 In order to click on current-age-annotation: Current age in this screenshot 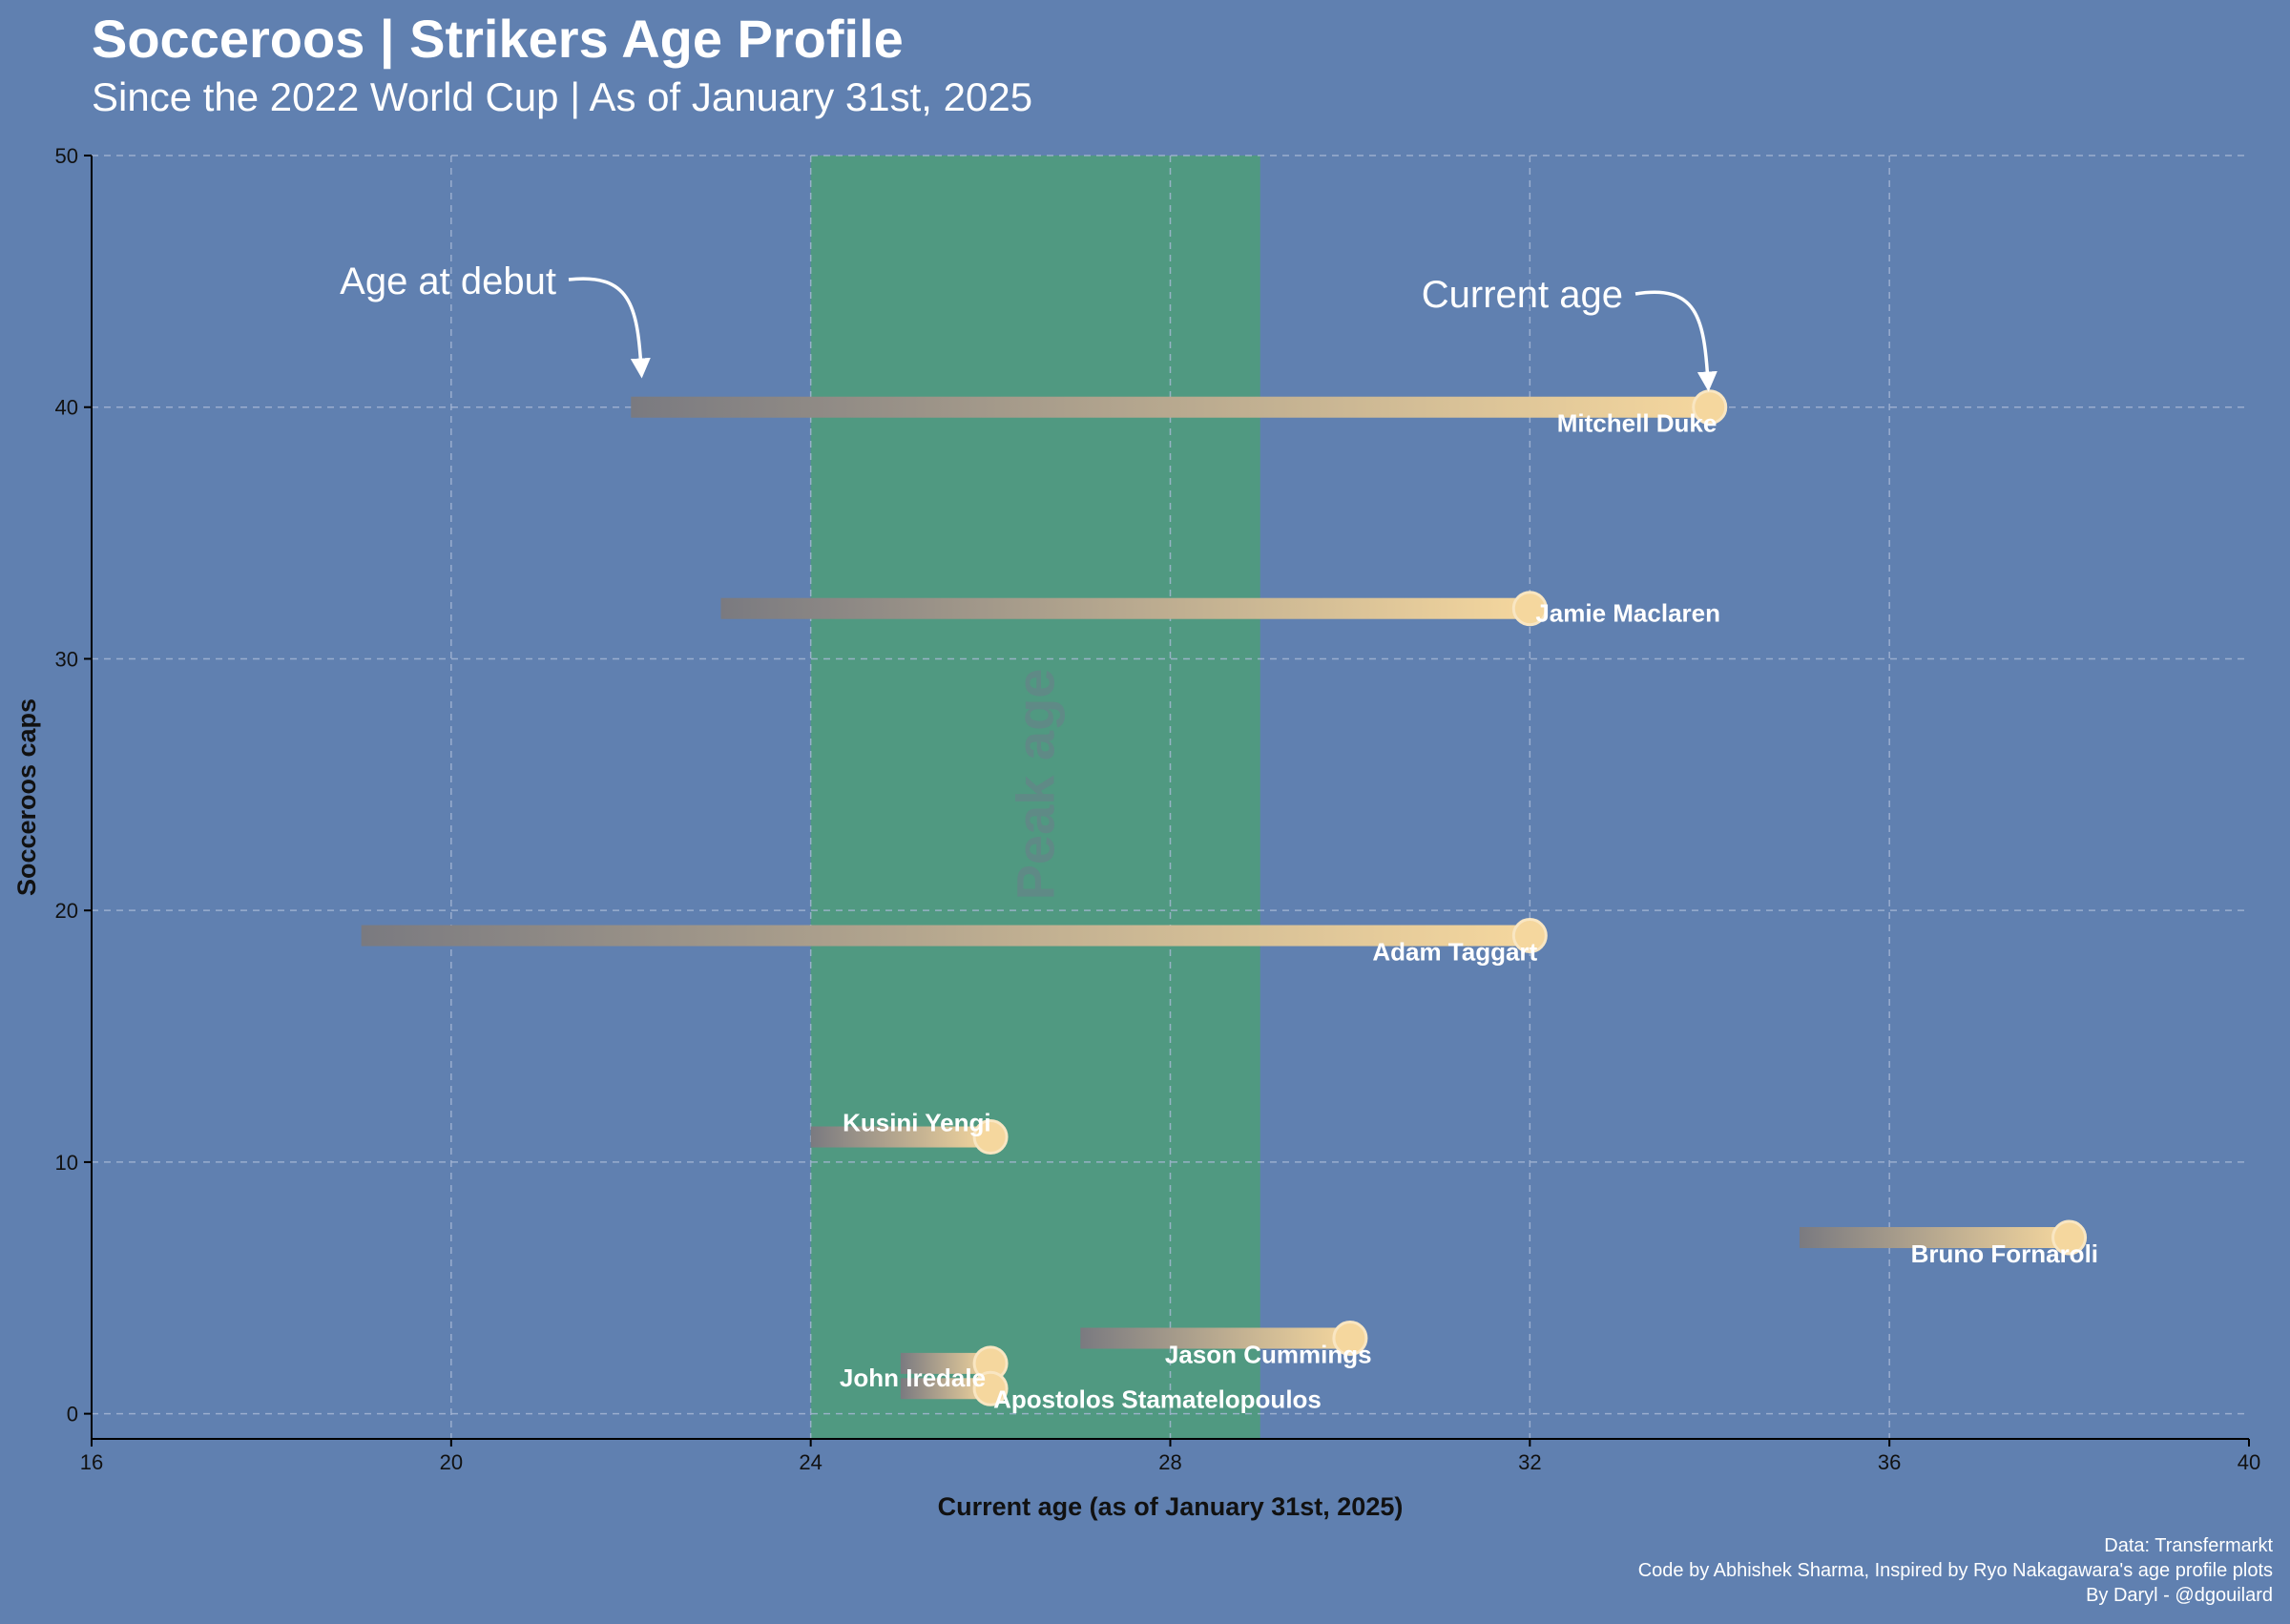, I will do `click(1522, 295)`.